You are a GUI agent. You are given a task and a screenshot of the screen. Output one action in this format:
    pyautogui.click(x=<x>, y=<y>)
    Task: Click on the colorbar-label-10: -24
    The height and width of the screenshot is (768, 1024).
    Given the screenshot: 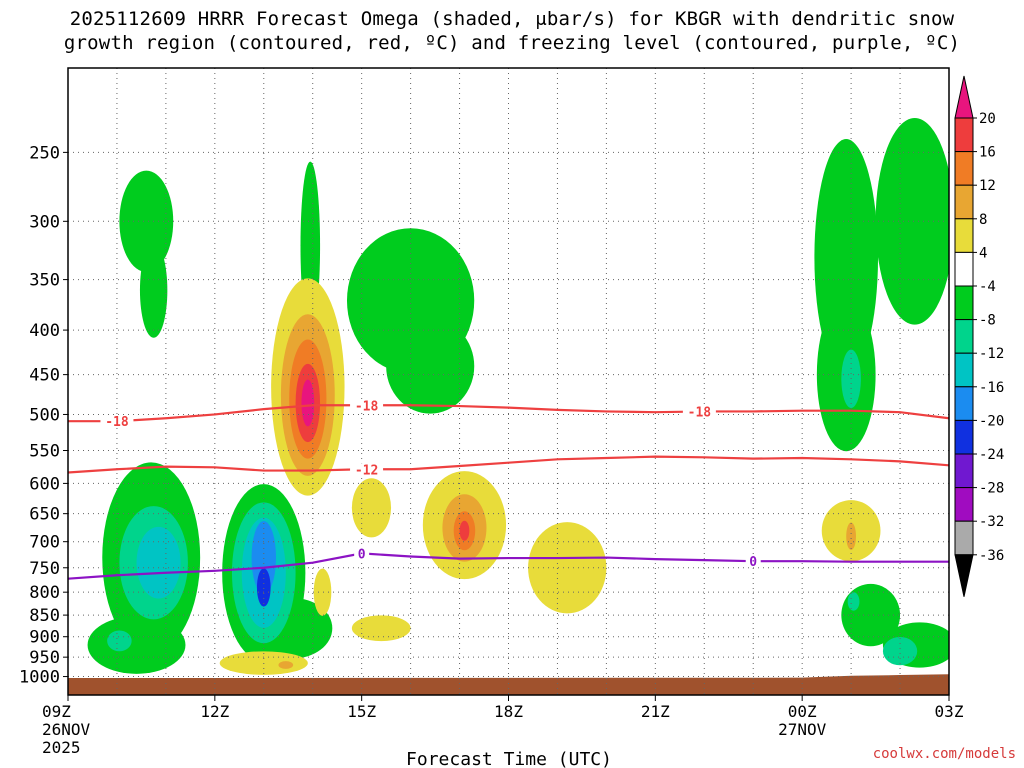 What is the action you would take?
    pyautogui.click(x=991, y=455)
    